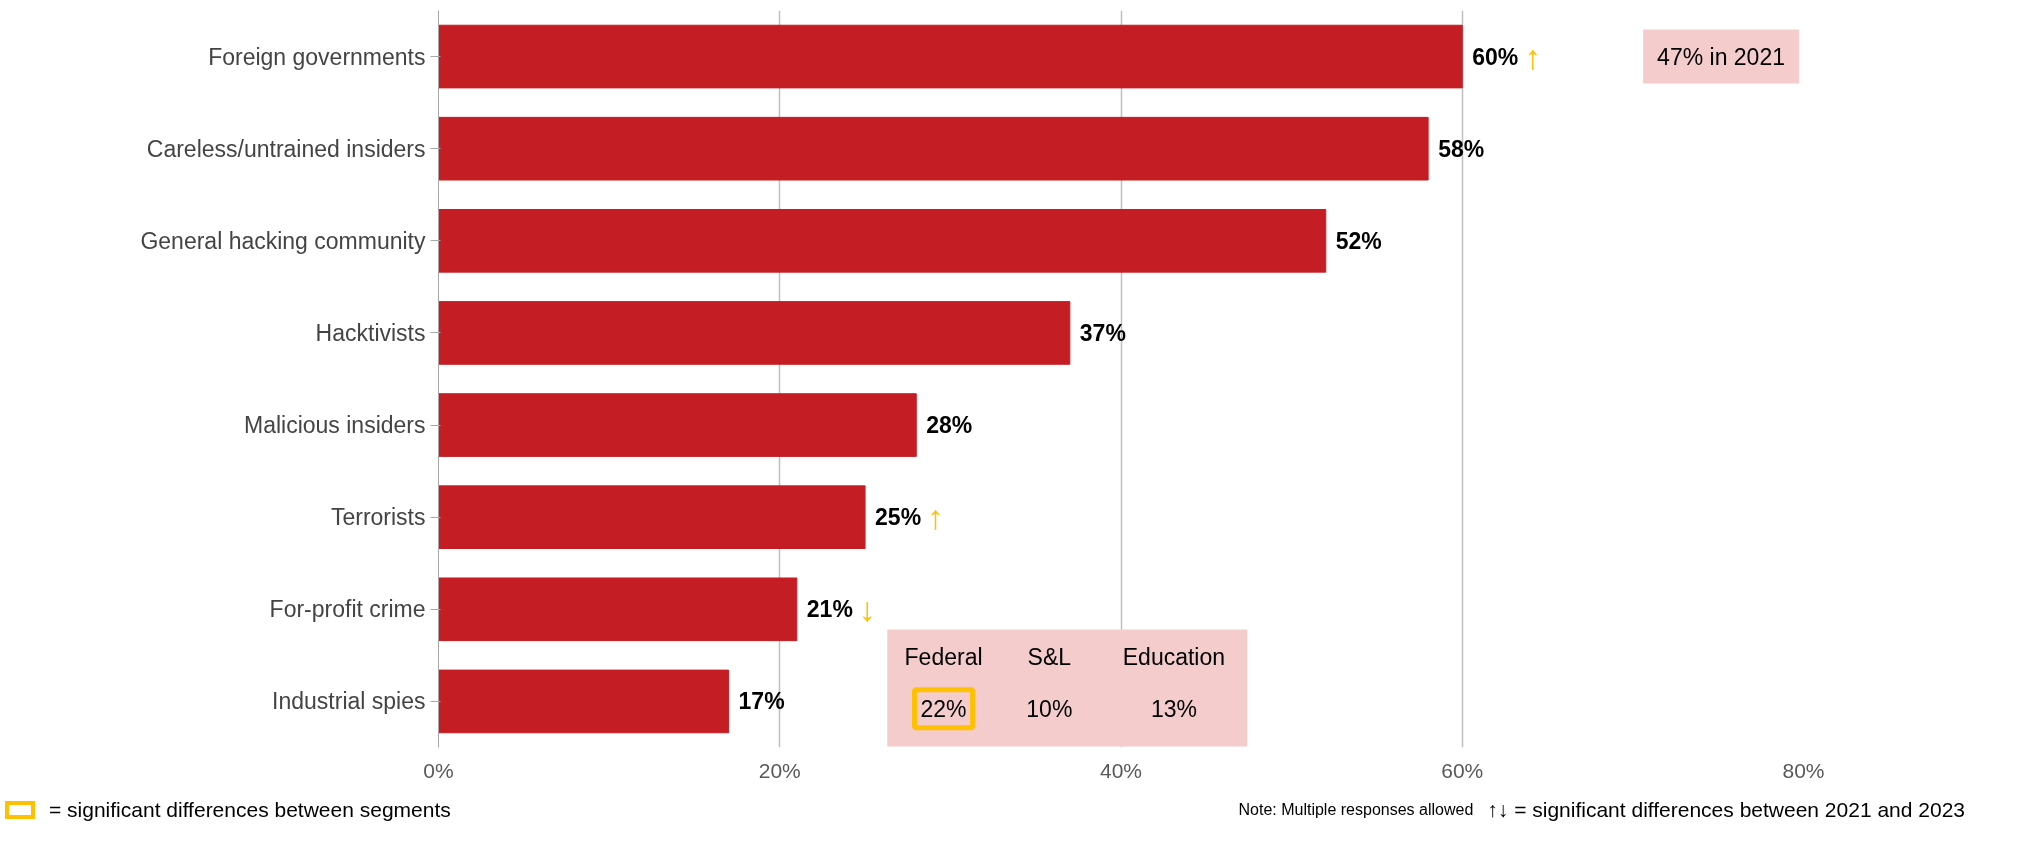  Describe the element at coordinates (349, 701) in the screenshot. I see `y-tick-label: Industrial spies` at that location.